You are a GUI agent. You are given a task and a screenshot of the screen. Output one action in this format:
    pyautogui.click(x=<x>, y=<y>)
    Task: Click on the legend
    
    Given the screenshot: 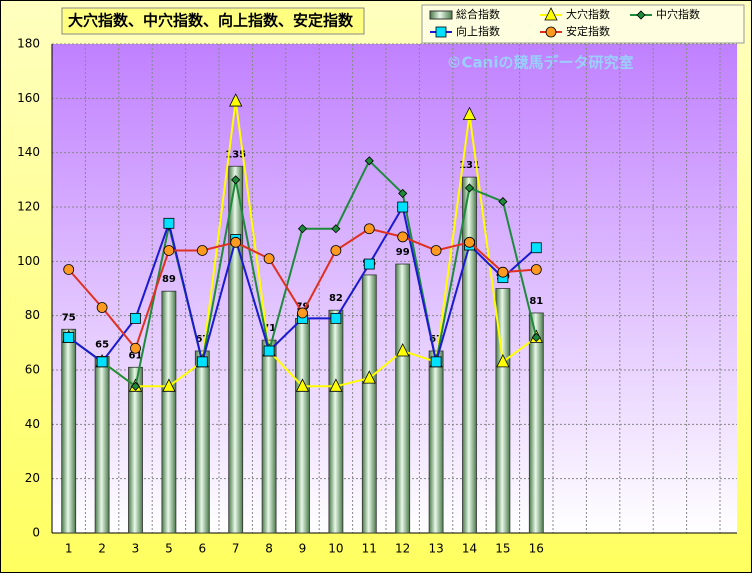 What is the action you would take?
    pyautogui.click(x=583, y=24)
    